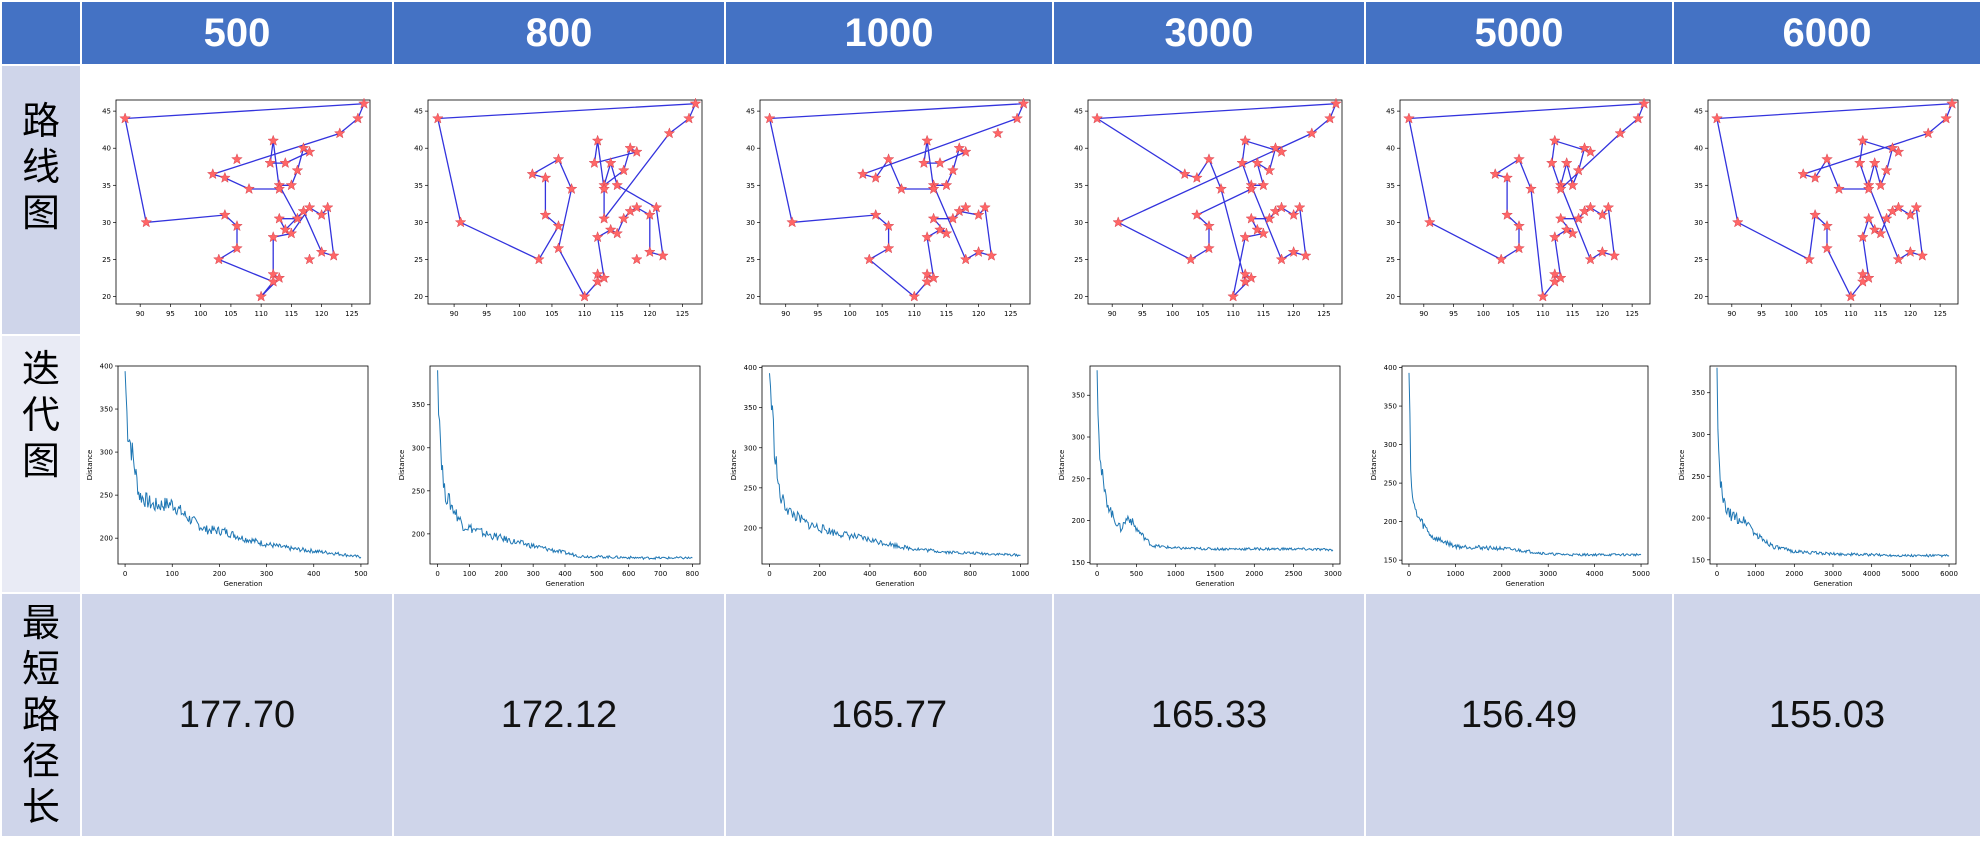 The image size is (1982, 849). I want to click on x-tick-label: 2500, so click(1294, 574).